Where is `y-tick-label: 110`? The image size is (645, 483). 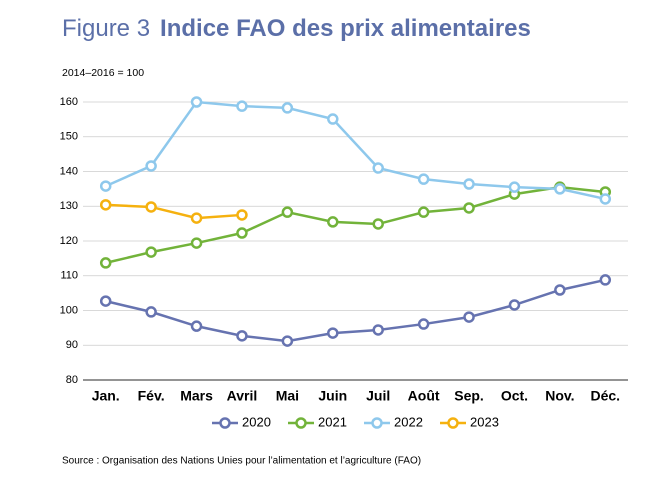 y-tick-label: 110 is located at coordinates (69, 276).